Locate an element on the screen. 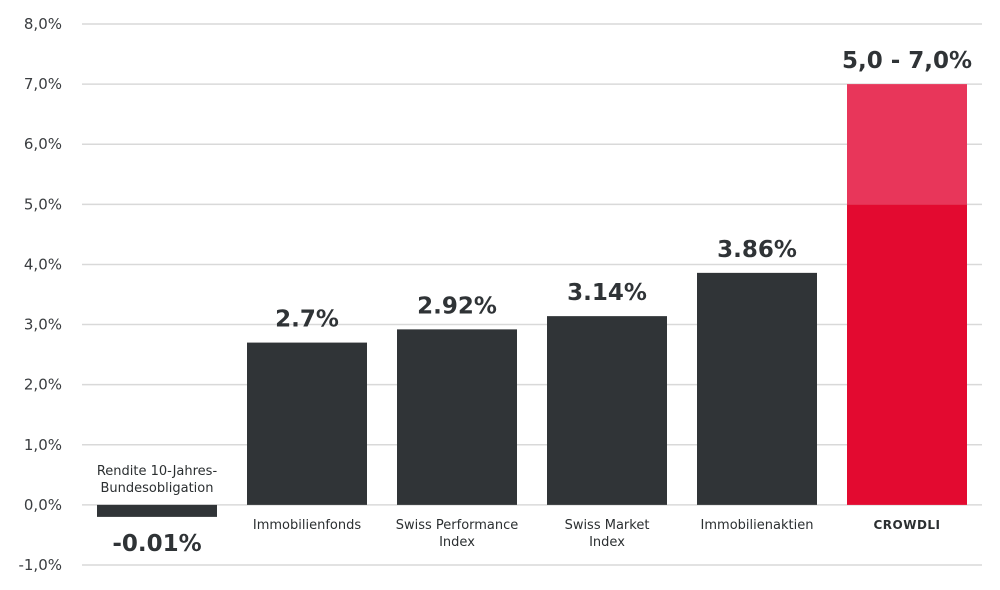 The width and height of the screenshot is (1000, 590). category-label: Immobilienfonds is located at coordinates (307, 525).